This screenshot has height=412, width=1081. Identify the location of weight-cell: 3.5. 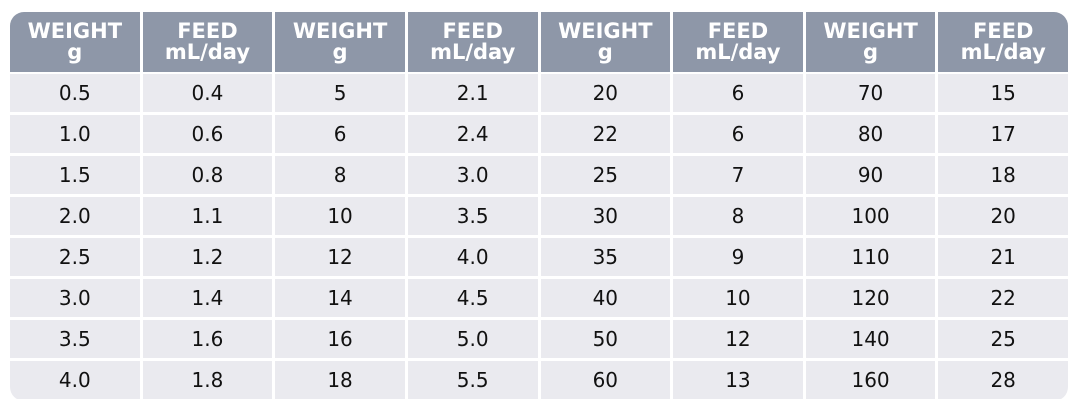
(75, 337).